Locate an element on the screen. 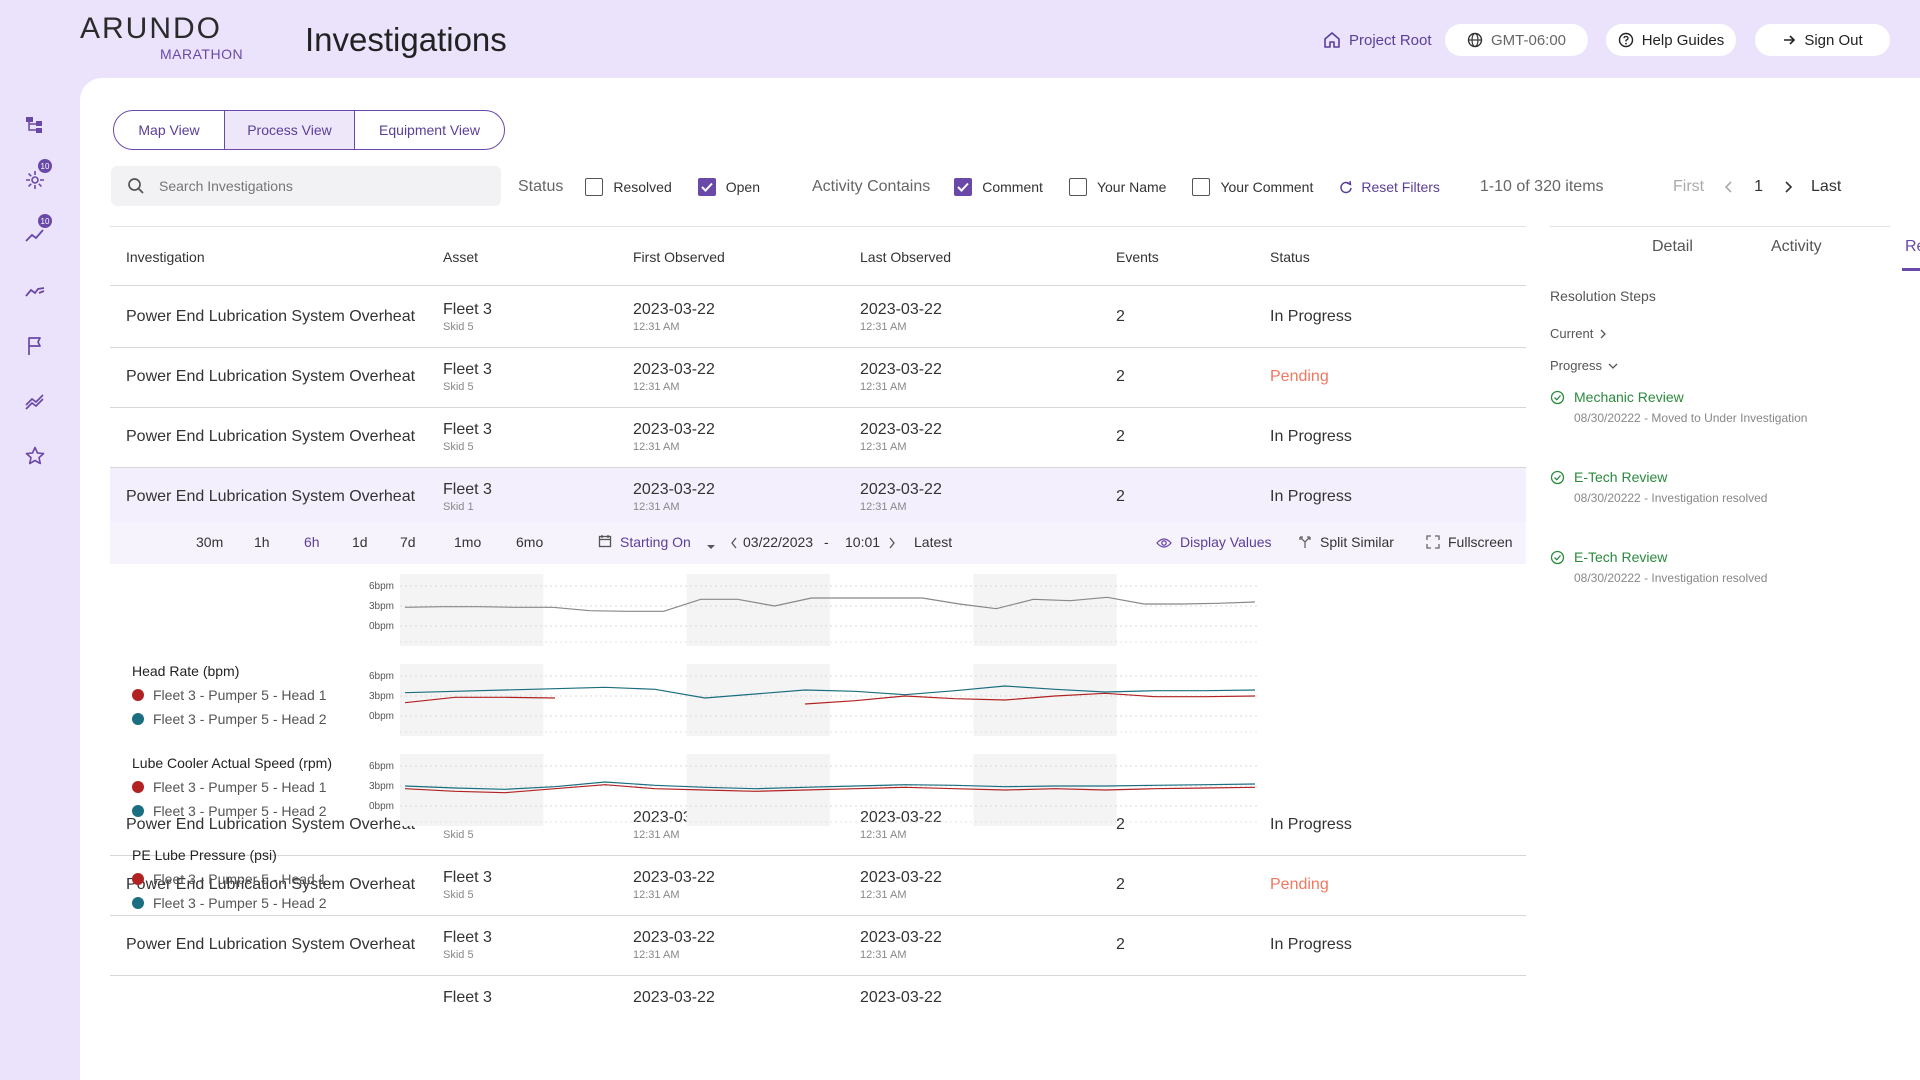  logo: ARUNDO MARATHON is located at coordinates (162, 38).